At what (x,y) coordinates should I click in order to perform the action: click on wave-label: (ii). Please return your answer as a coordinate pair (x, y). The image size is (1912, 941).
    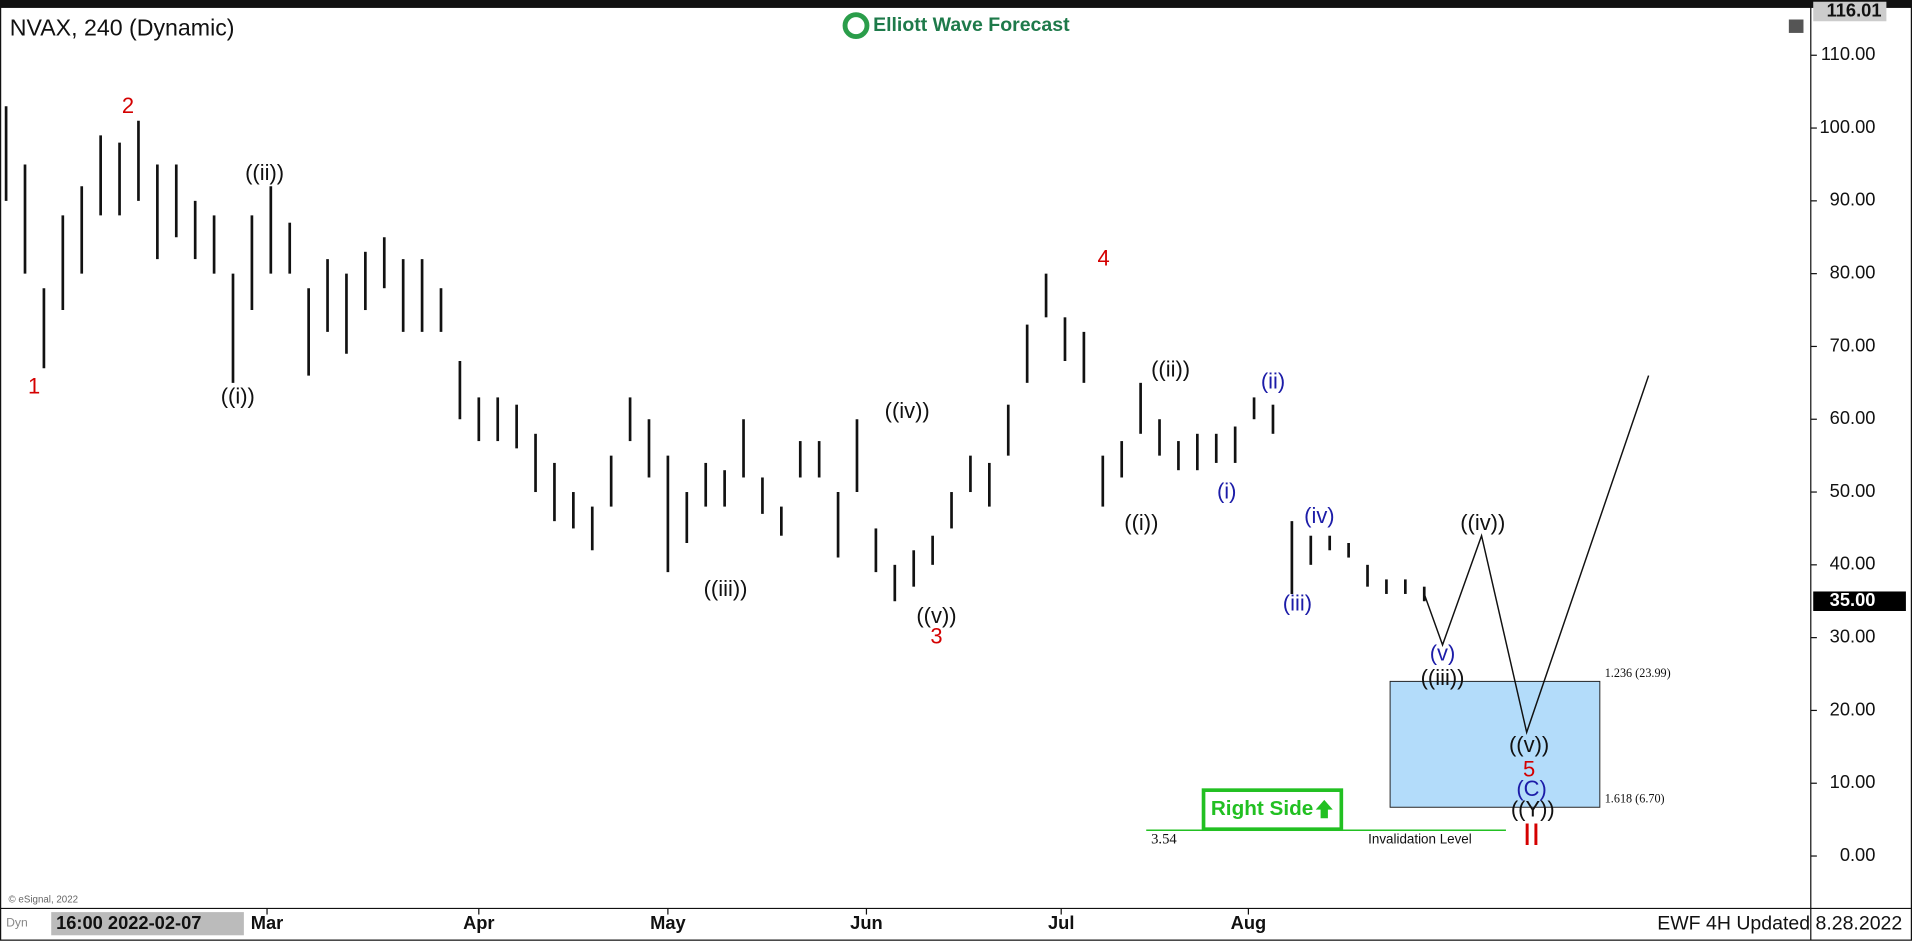
    Looking at the image, I should click on (1273, 381).